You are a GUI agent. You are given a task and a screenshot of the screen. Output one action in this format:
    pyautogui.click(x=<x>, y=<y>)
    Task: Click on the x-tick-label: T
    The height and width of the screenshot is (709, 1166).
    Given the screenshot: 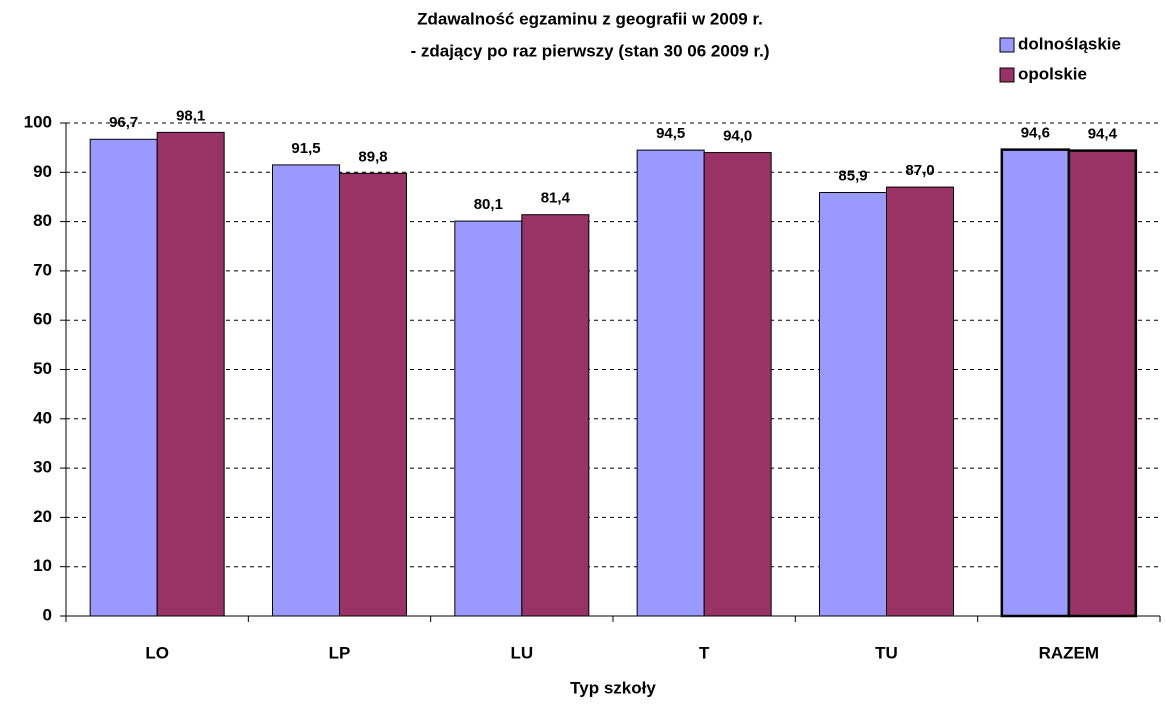 What is the action you would take?
    pyautogui.click(x=704, y=652)
    